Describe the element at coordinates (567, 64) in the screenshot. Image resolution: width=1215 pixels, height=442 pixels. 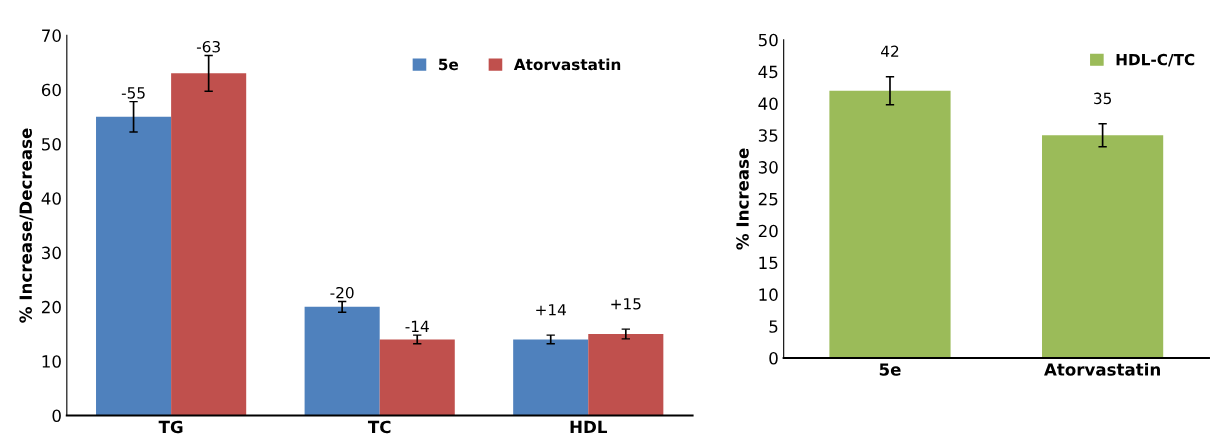
I see `legend-label: Atorvastatin` at that location.